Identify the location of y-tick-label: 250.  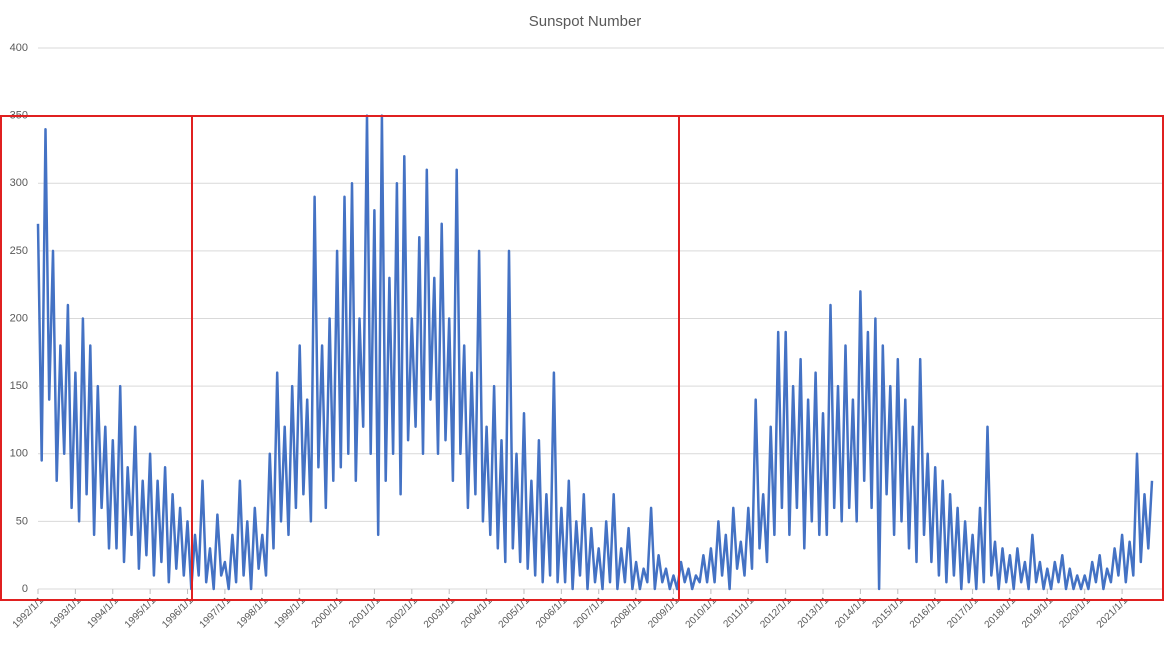
(19, 251).